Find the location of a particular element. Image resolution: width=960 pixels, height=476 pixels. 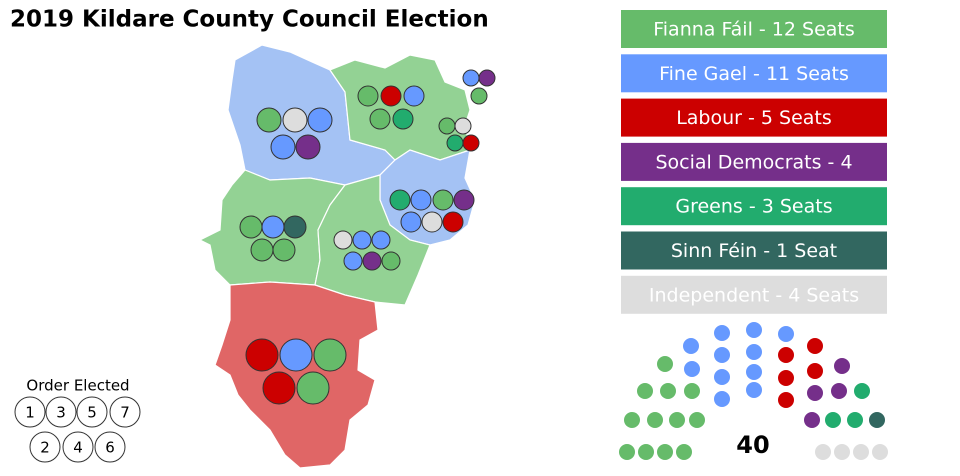

order-number: 1 is located at coordinates (30, 413).